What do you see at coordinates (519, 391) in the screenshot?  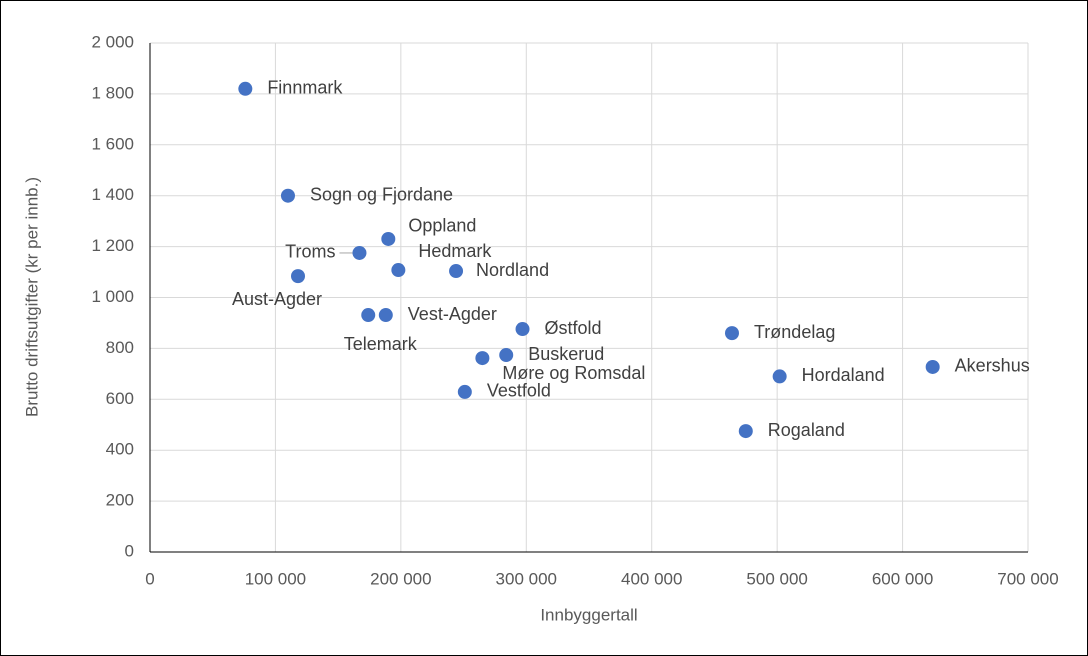 I see `point-label: Vestfold` at bounding box center [519, 391].